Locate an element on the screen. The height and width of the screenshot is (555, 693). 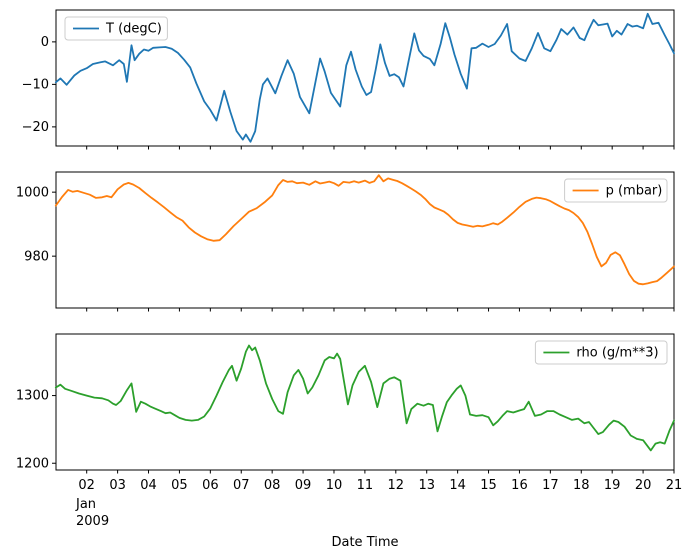
legend: rho (g/m**3) is located at coordinates (601, 352).